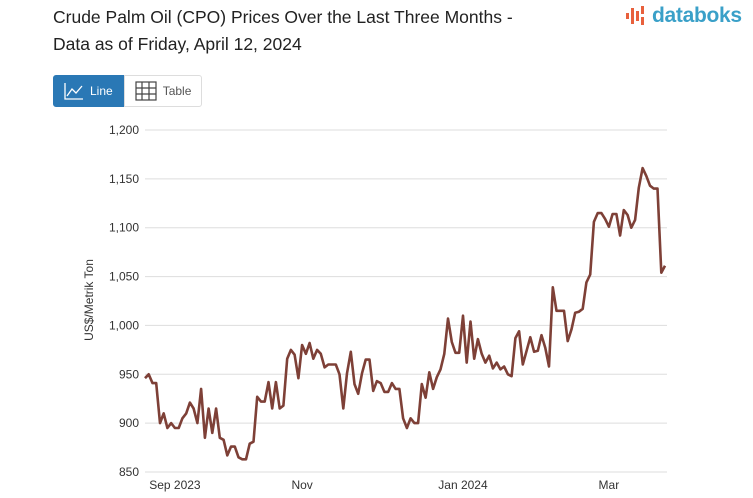 The image size is (753, 498). What do you see at coordinates (175, 485) in the screenshot?
I see `x-tick-label: Sep 2023` at bounding box center [175, 485].